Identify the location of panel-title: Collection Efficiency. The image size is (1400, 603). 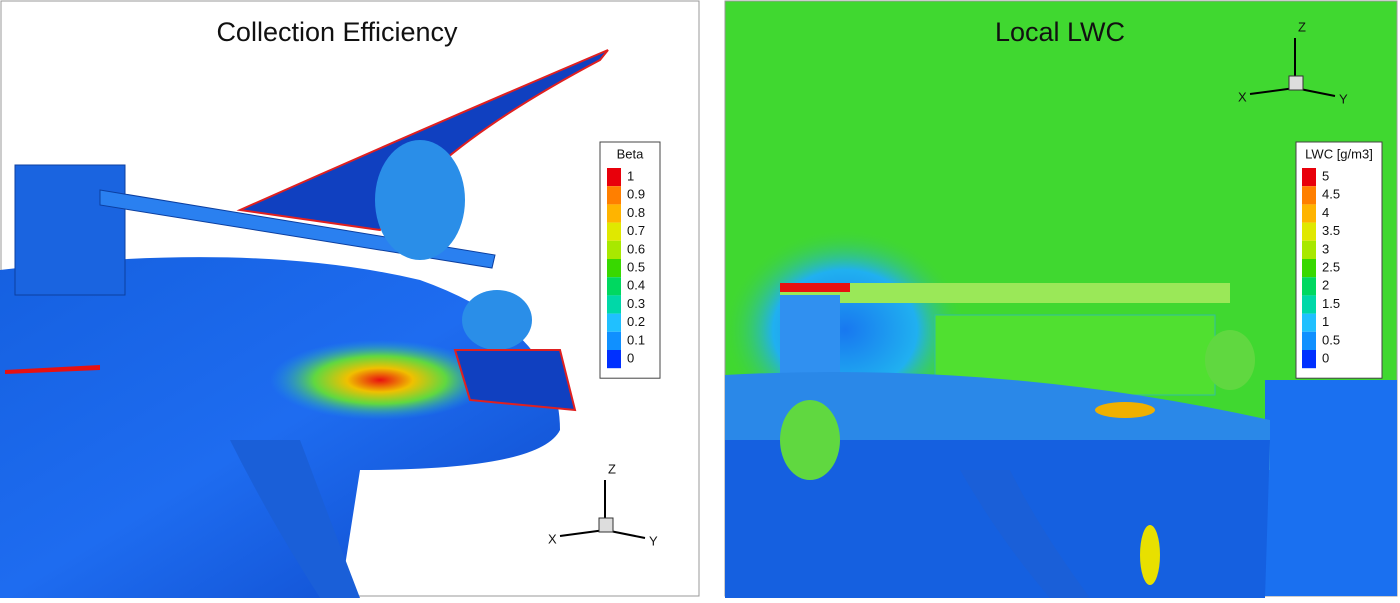
(337, 32).